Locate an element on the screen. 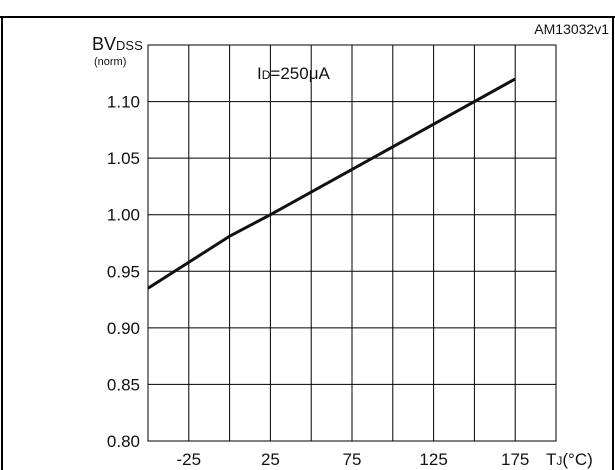  y-tick-label: 0.95 is located at coordinates (123, 271).